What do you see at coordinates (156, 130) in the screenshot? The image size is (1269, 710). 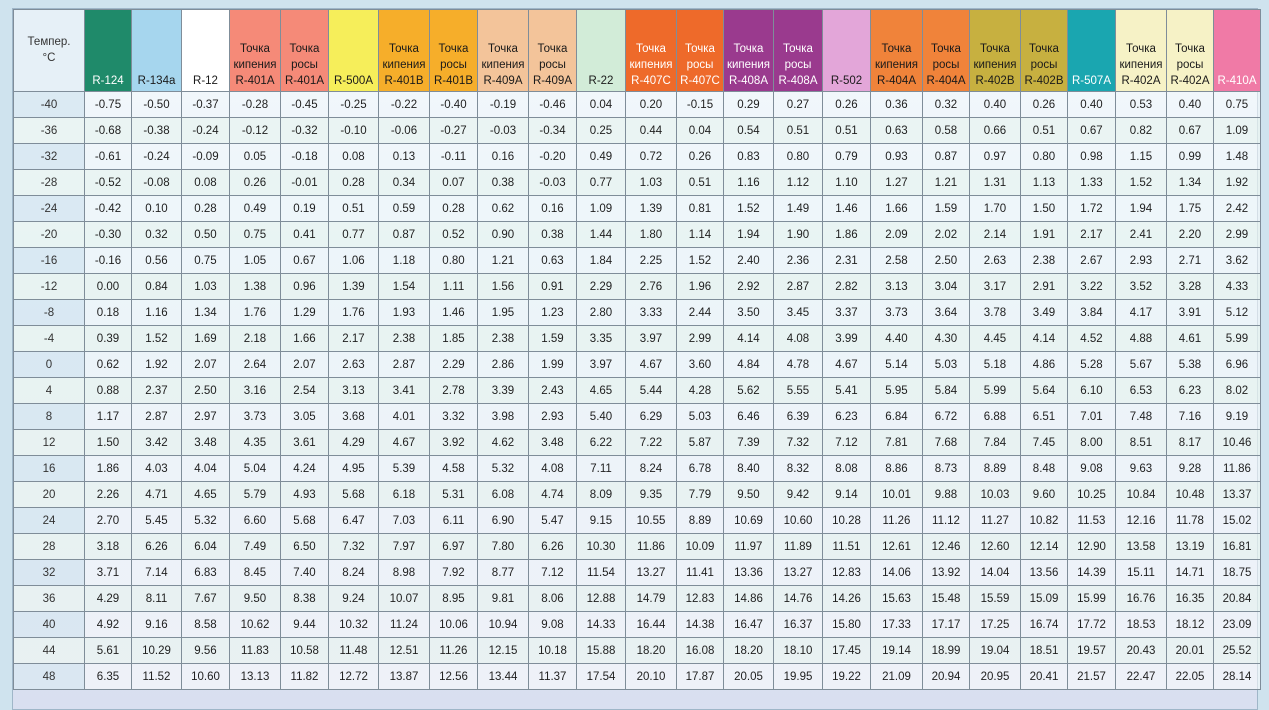 I see `pressure-cell: -0.38` at bounding box center [156, 130].